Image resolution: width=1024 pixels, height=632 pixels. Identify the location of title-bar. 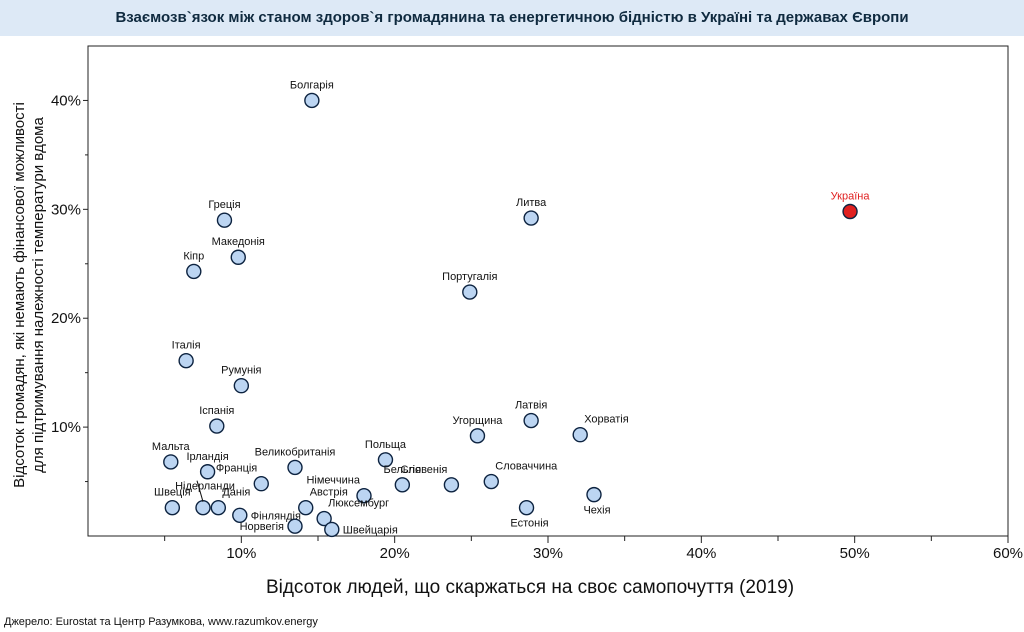
(512, 18).